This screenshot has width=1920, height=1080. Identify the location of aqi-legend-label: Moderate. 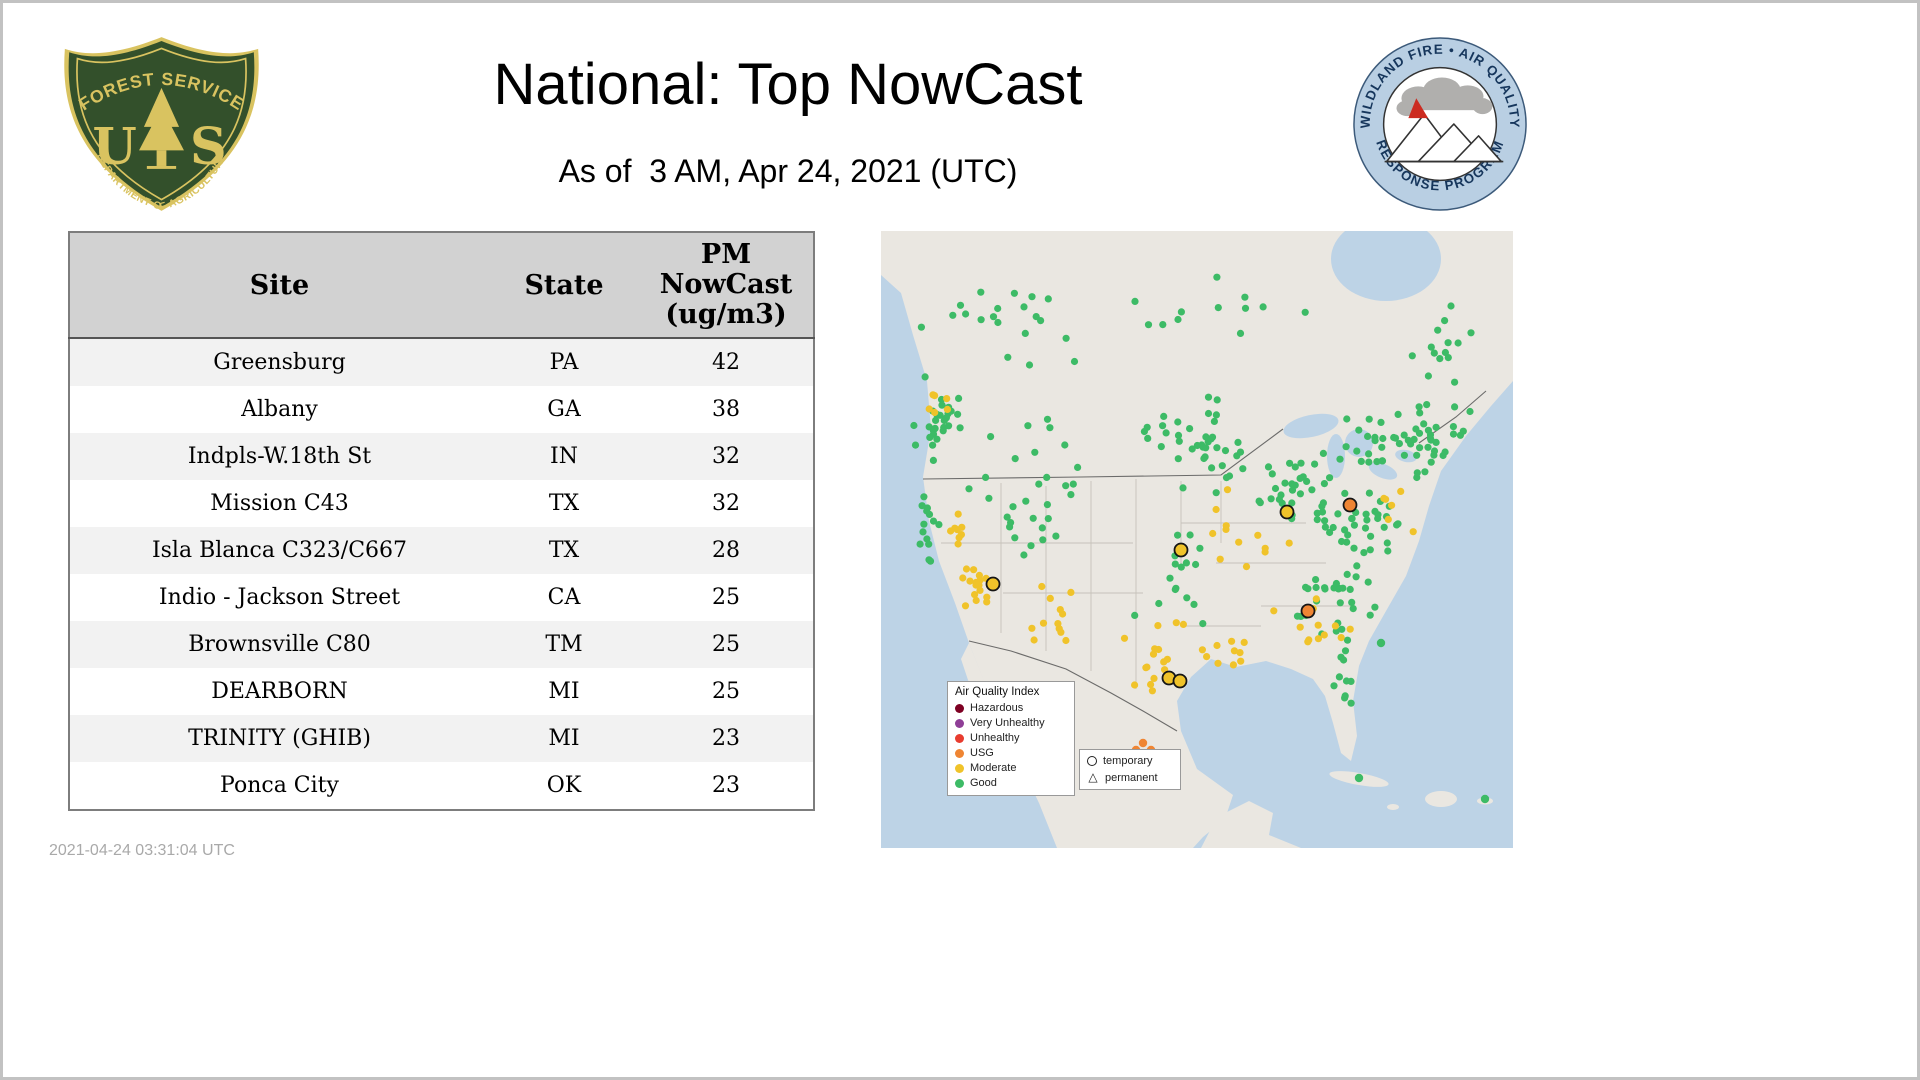
(993, 768).